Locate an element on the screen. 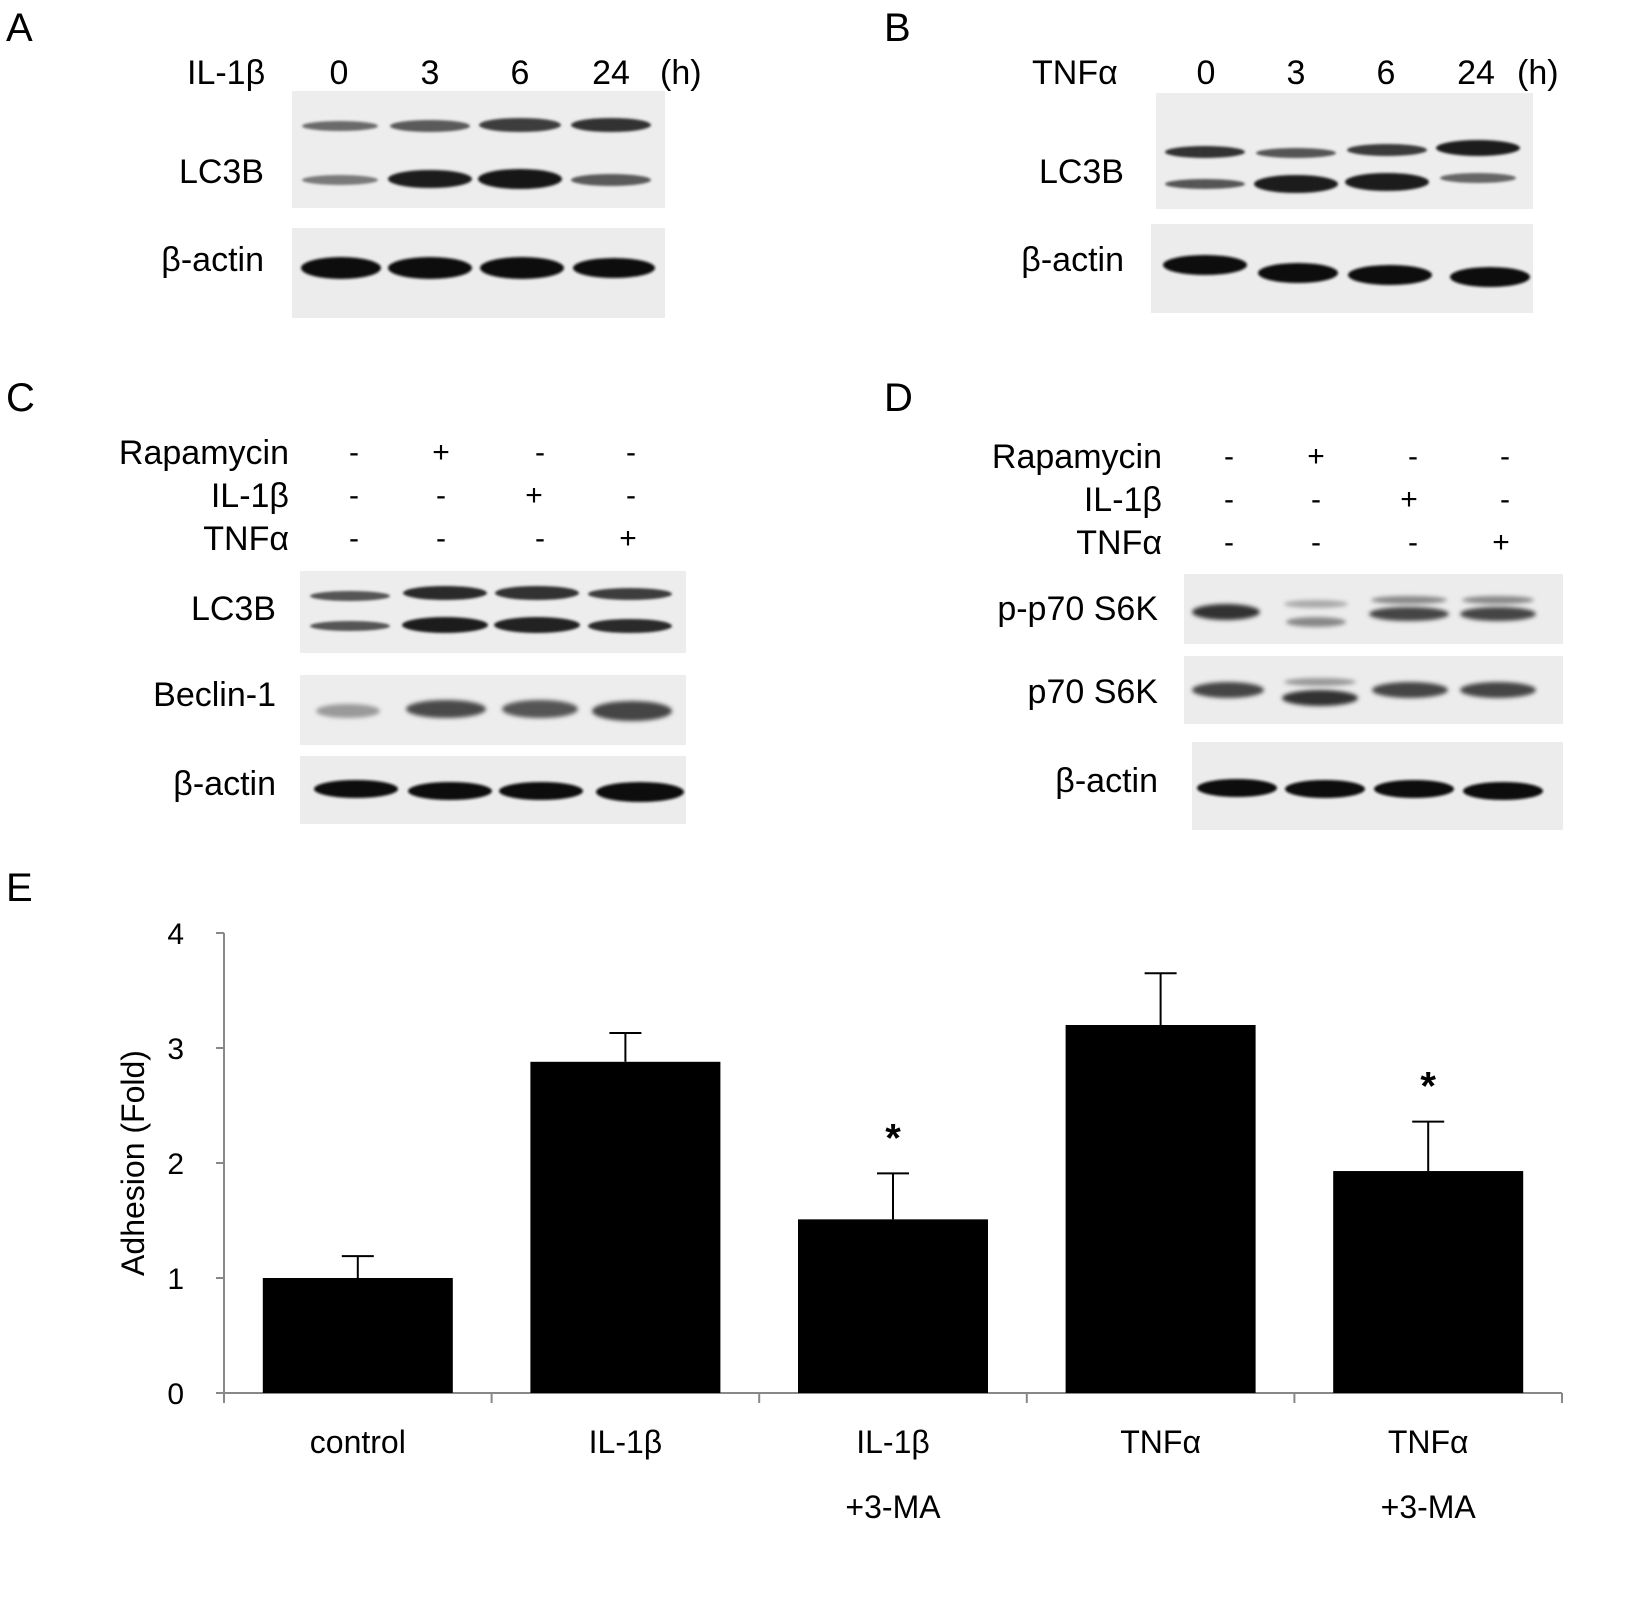  panel-b-treatment: TNFα is located at coordinates (1075, 73).